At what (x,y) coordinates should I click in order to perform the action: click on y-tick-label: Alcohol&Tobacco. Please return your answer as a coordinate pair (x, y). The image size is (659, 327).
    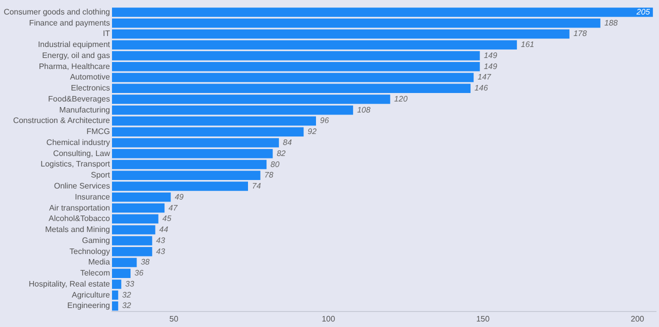
    Looking at the image, I should click on (79, 219).